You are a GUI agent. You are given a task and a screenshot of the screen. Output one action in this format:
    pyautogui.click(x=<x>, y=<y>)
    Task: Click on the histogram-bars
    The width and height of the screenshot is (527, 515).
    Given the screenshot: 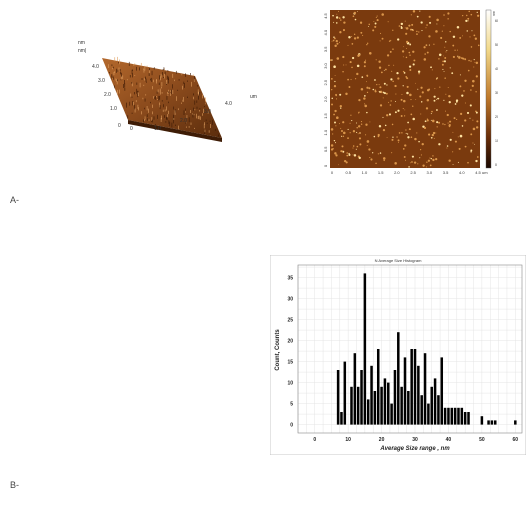 What is the action you would take?
    pyautogui.click(x=426, y=349)
    